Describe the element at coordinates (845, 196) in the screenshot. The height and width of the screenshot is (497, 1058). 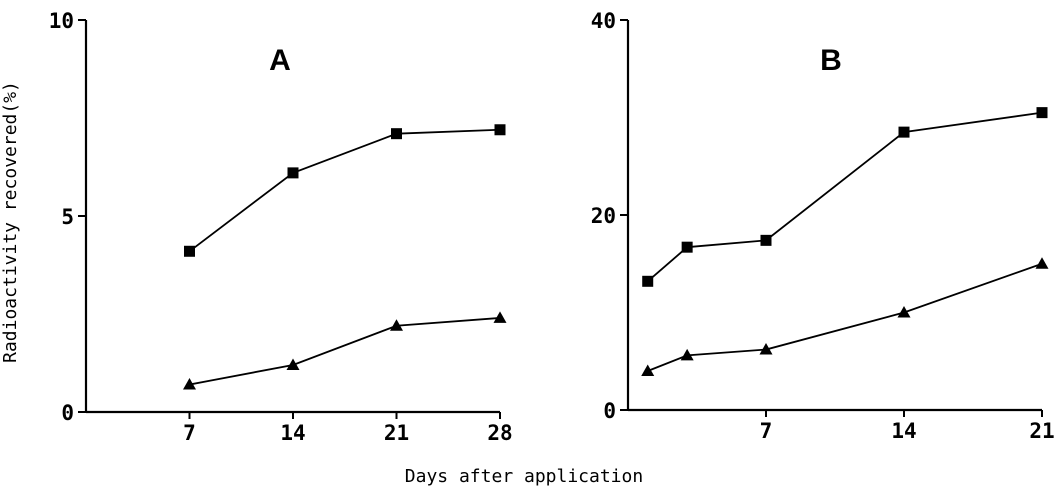
I see `panel-b-series-line-square` at that location.